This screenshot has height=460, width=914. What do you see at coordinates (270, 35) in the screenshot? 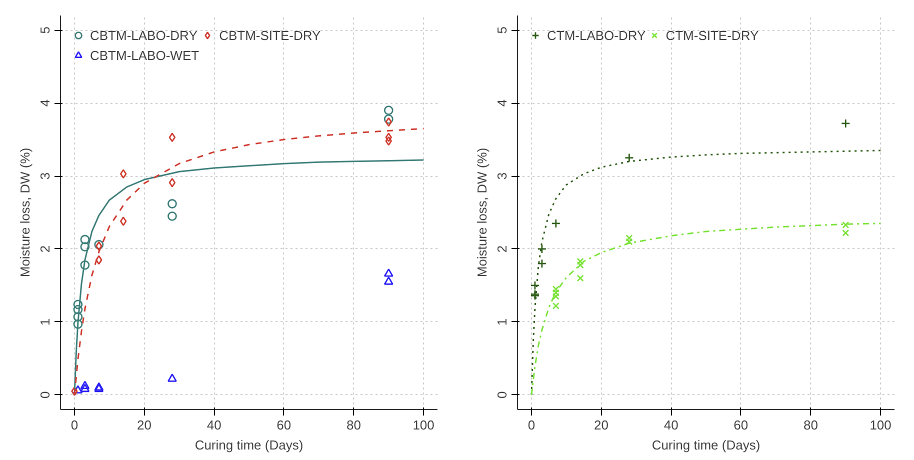
I see `legend-label: CBTM-SITE-DRY` at bounding box center [270, 35].